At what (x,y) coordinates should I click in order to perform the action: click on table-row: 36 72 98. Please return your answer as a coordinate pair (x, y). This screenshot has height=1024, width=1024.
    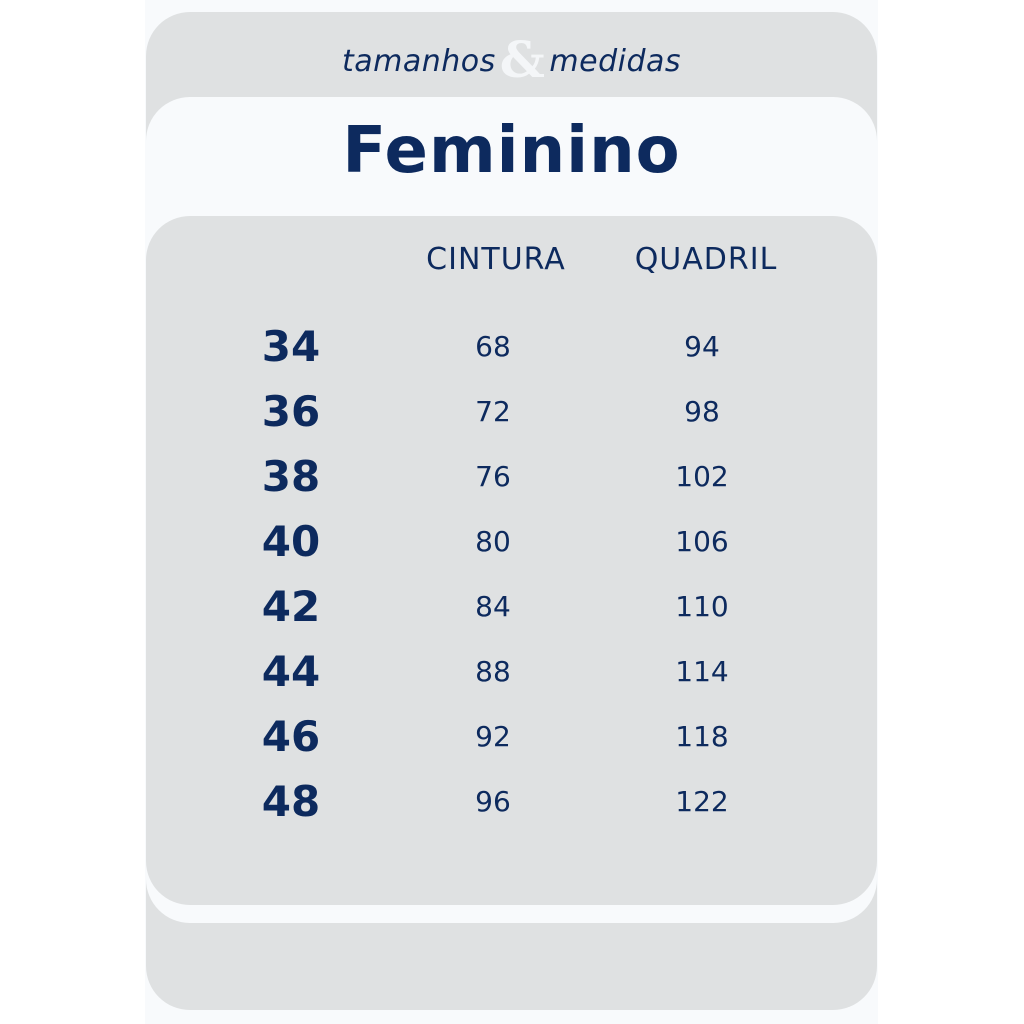
    Looking at the image, I should click on (512, 417).